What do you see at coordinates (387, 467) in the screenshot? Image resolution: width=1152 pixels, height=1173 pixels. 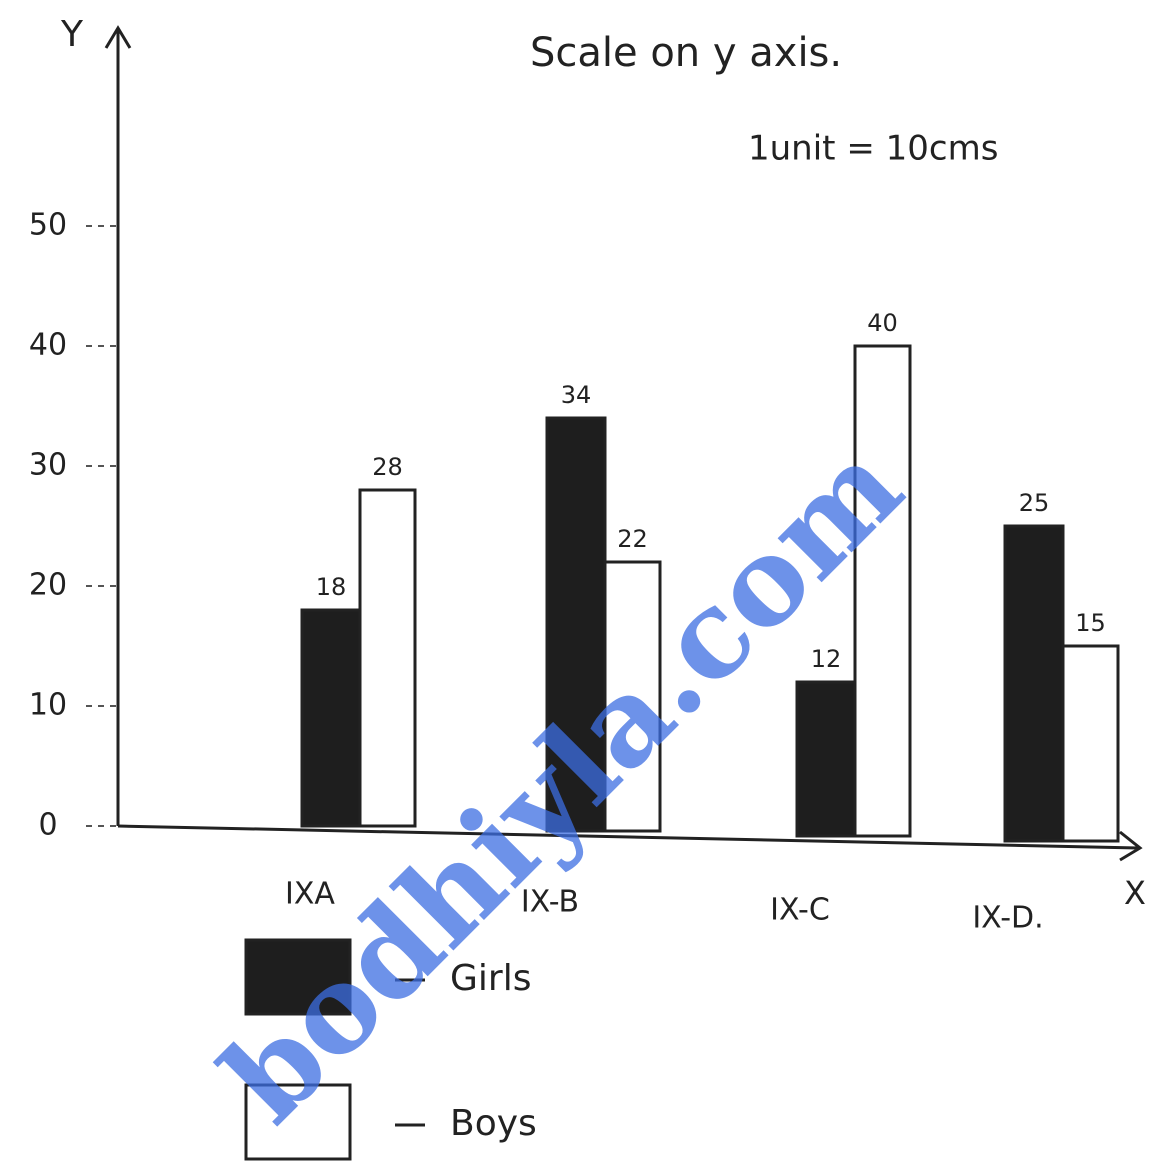 I see `data-label: 28` at bounding box center [387, 467].